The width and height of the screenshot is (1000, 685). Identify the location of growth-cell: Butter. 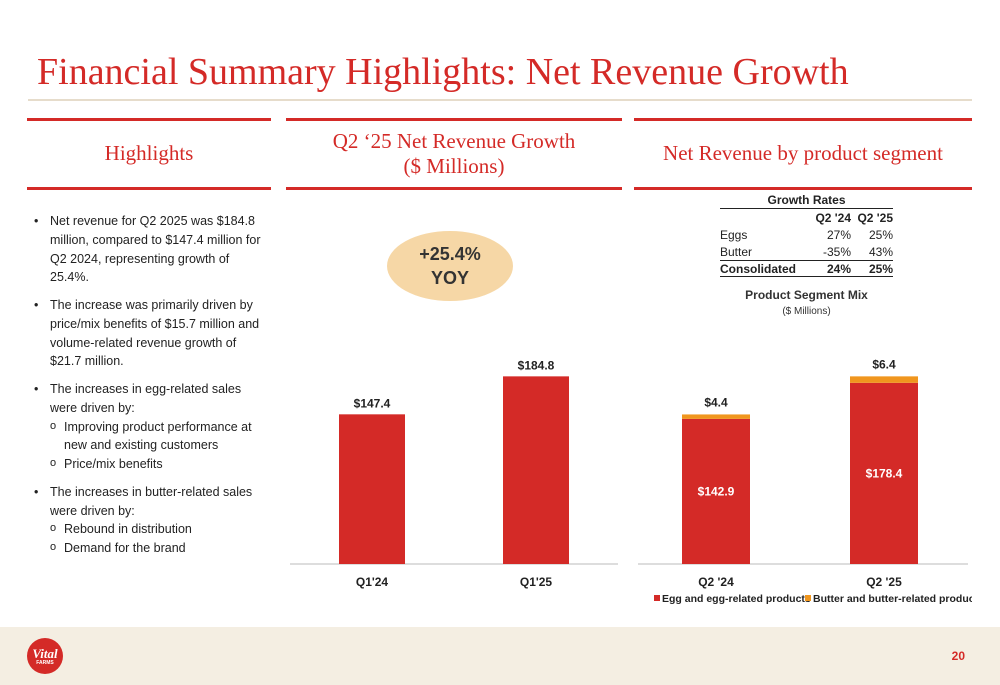
(736, 251).